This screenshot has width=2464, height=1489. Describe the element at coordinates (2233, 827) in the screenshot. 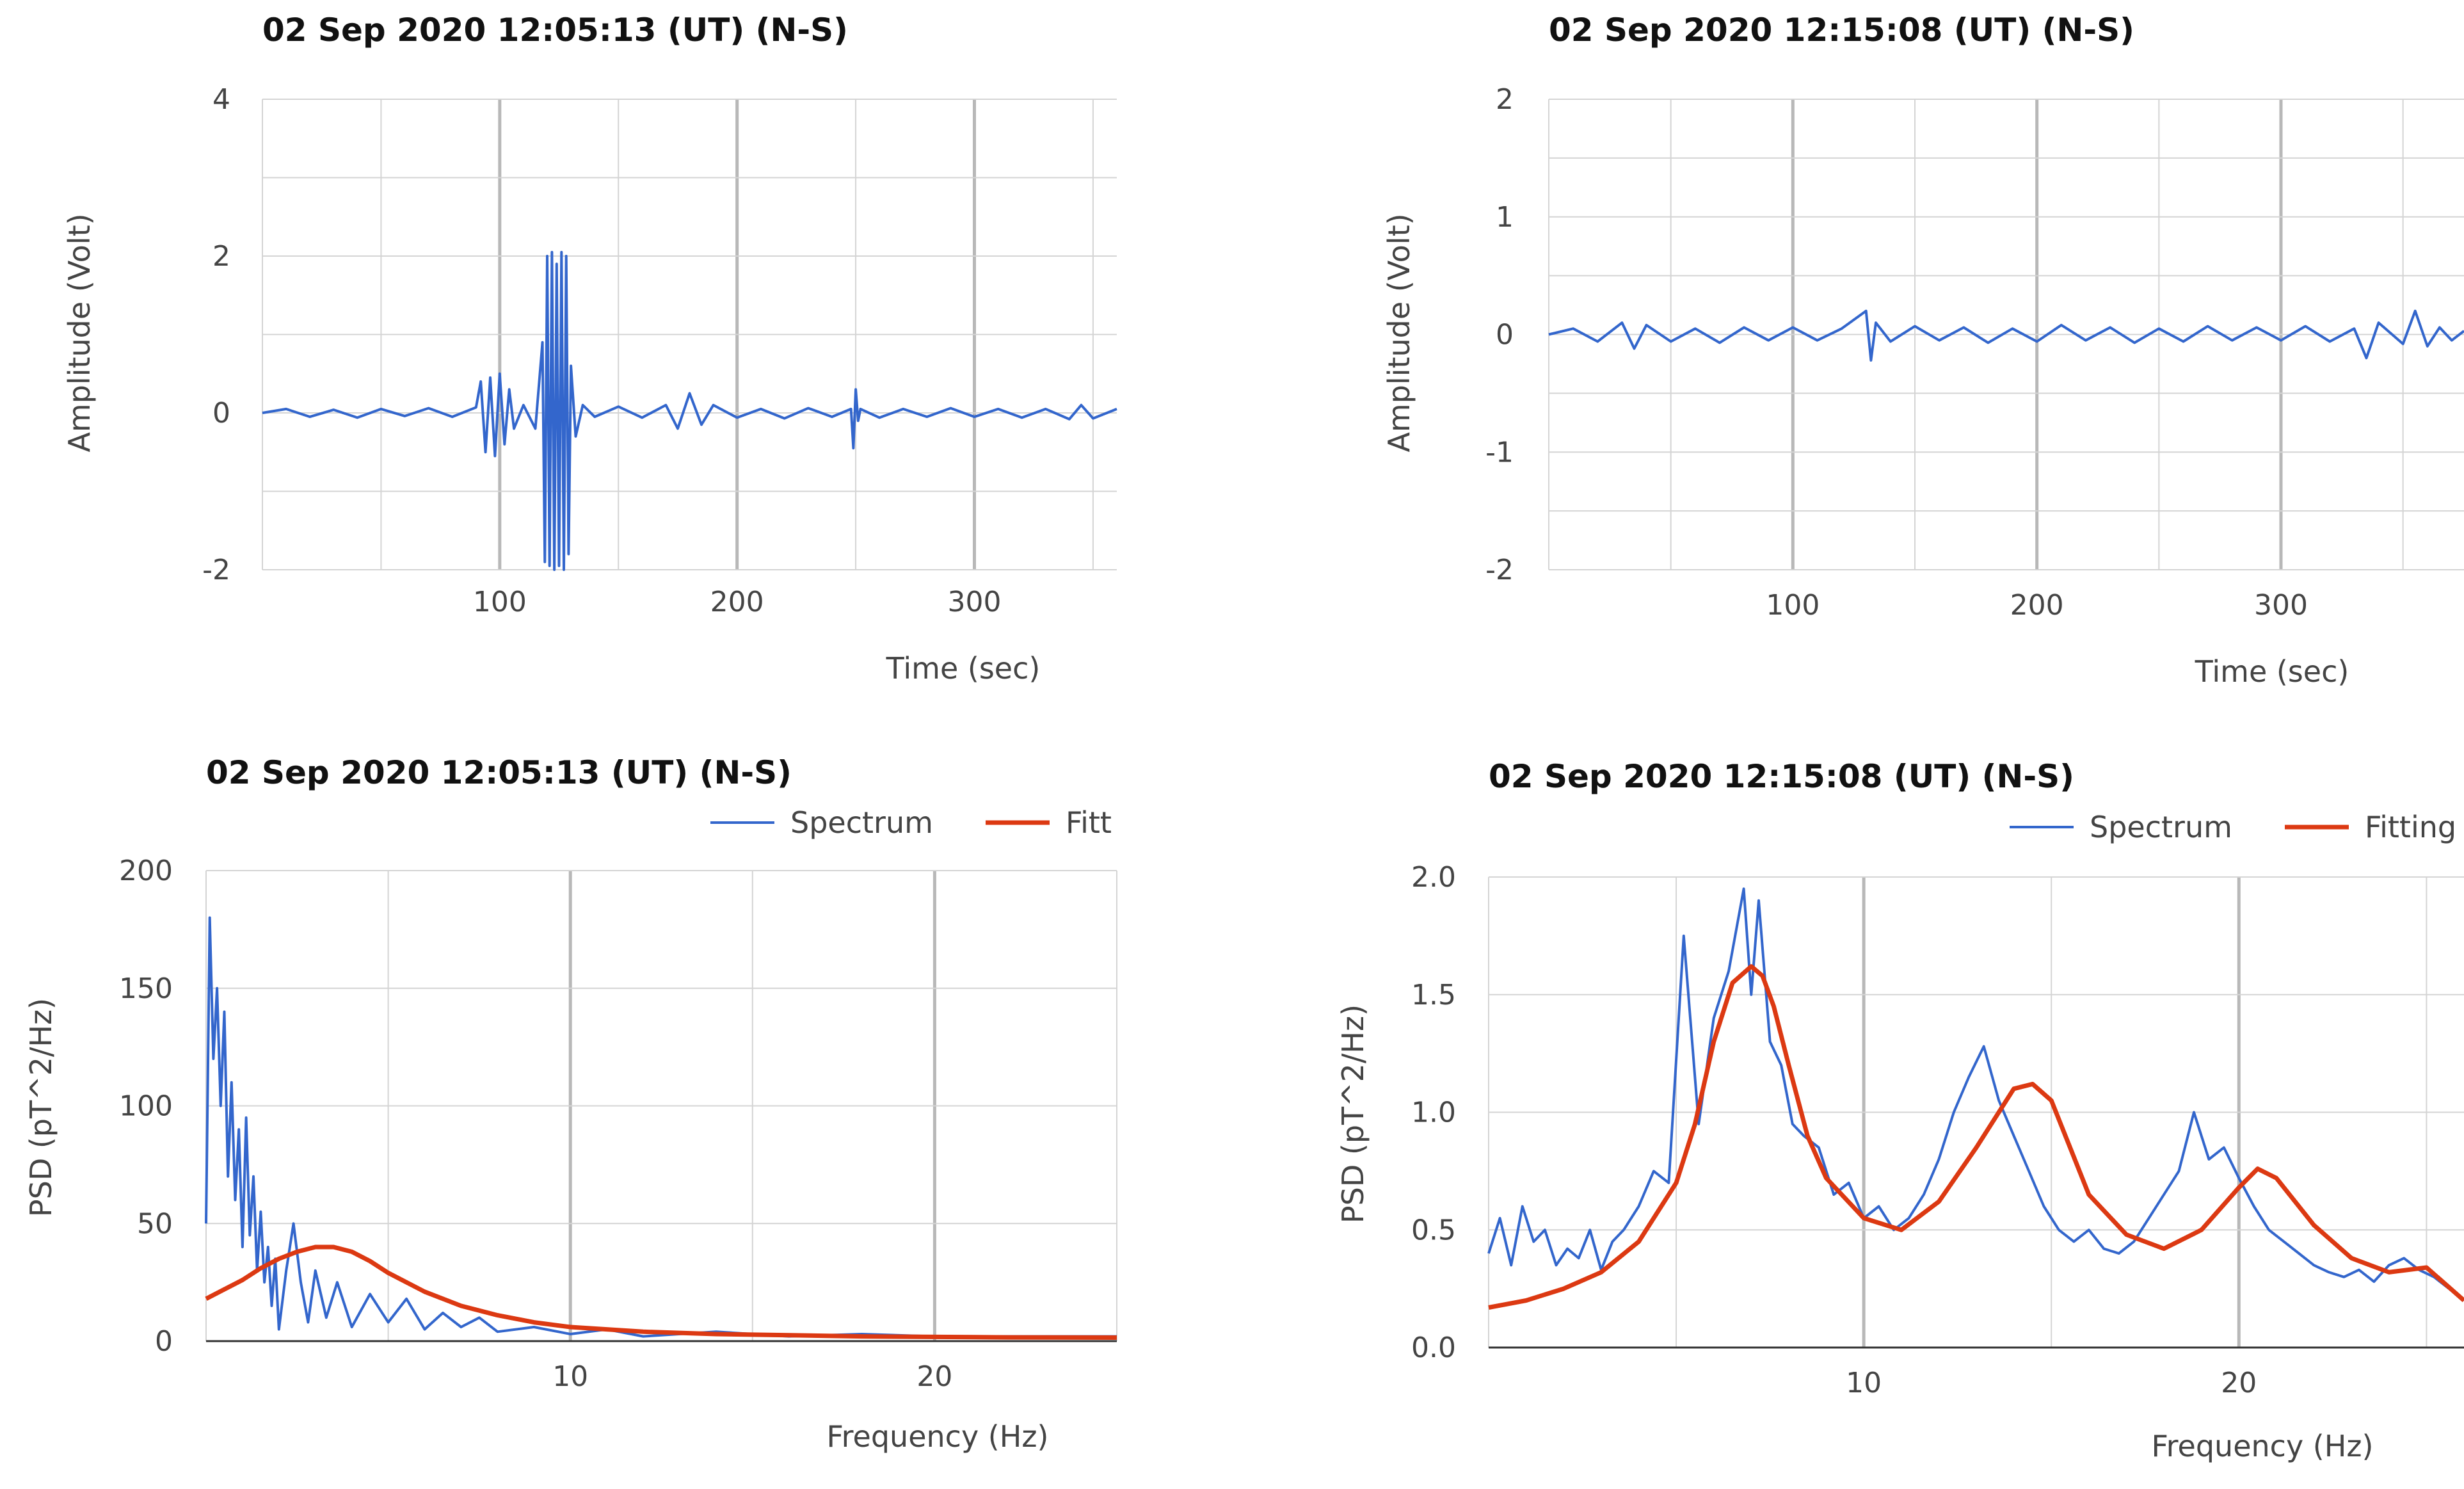

I see `legend: Spectrum Fitting` at that location.